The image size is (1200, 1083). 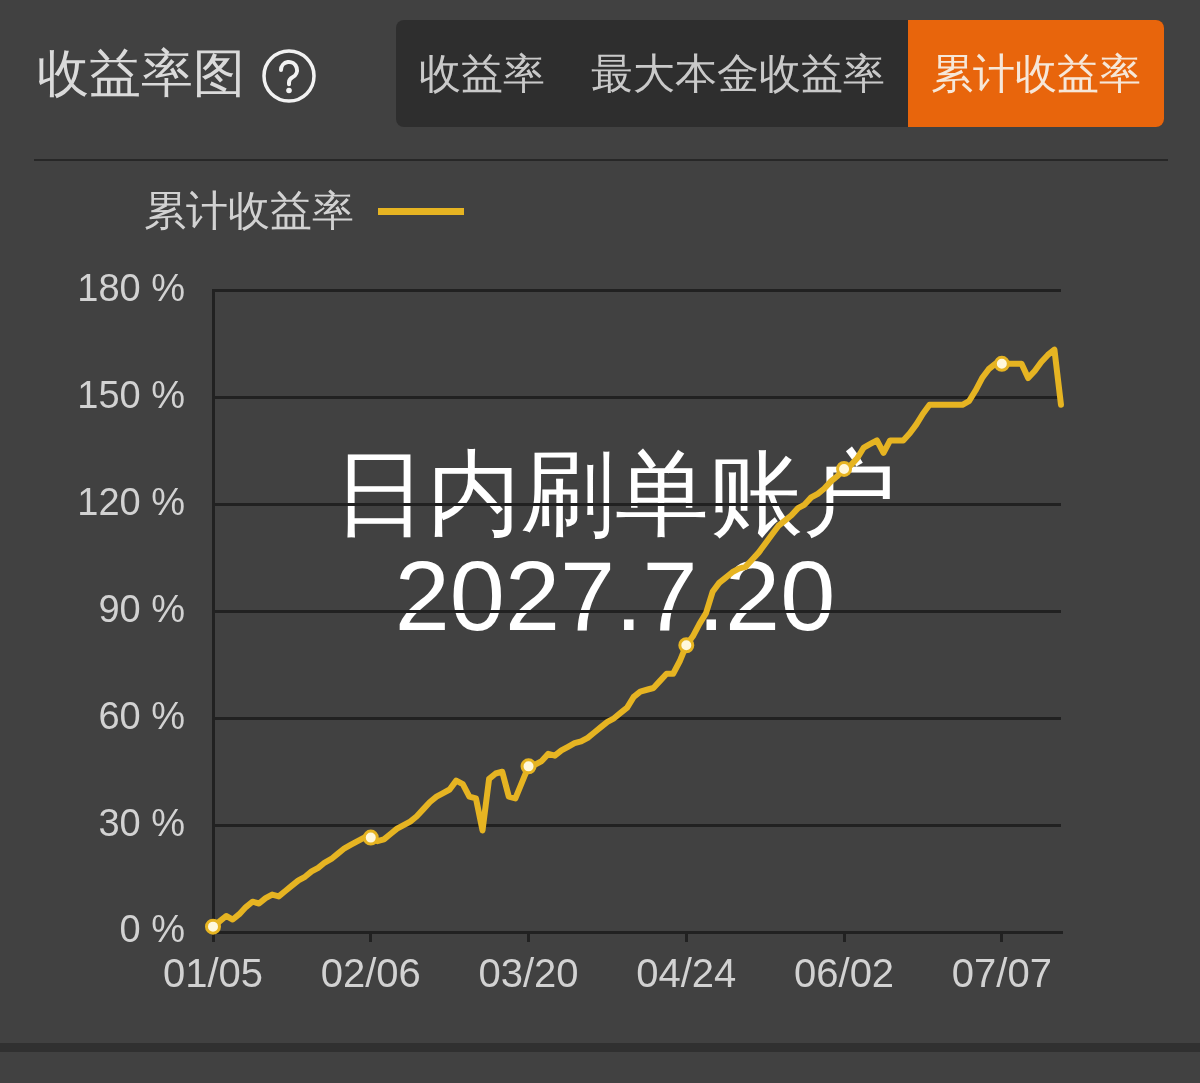 I want to click on y-tick-label: 0 %, so click(x=152, y=929).